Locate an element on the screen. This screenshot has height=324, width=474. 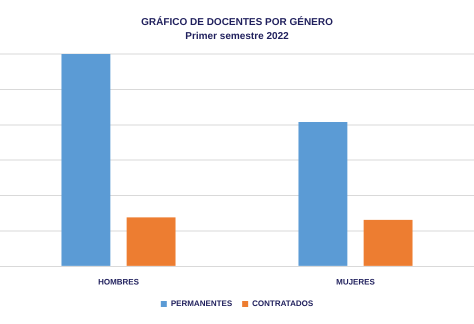
x-tick-label: HOMBRES is located at coordinates (119, 281).